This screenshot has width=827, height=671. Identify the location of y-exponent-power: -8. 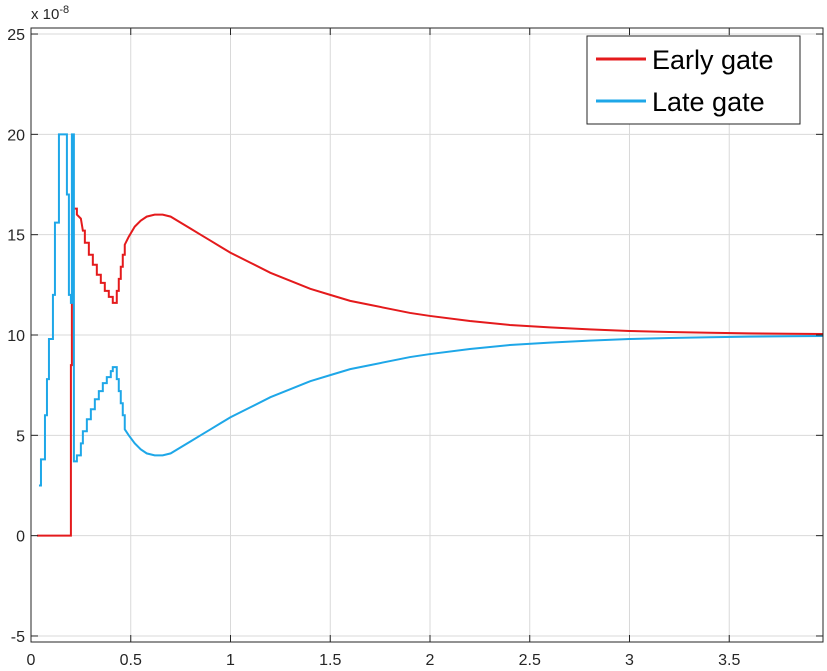
(64, 10).